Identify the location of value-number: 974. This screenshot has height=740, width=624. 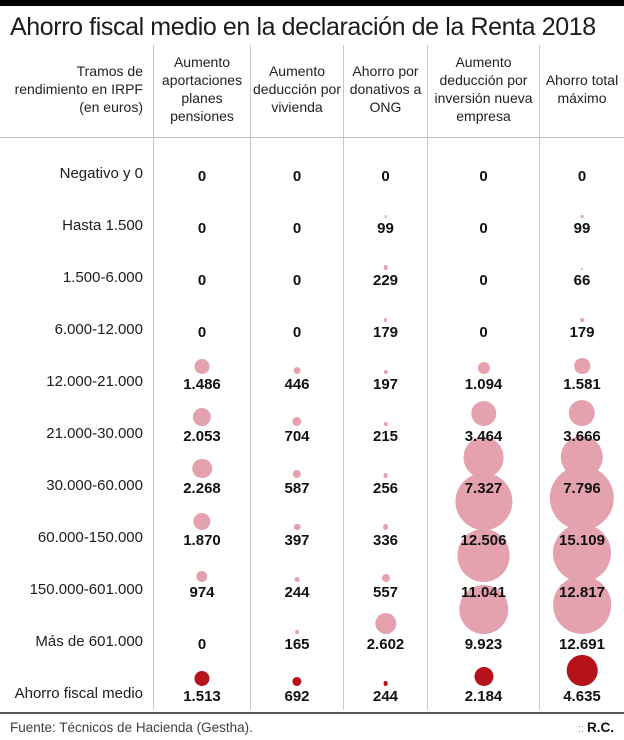
(202, 592).